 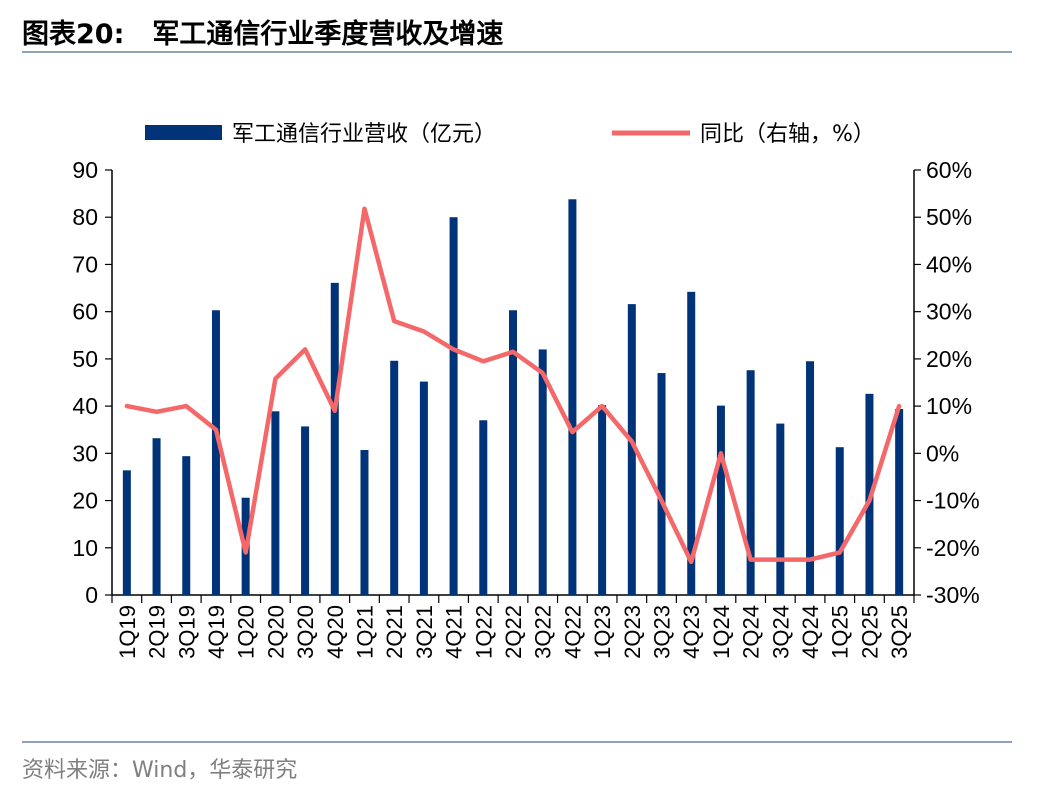 What do you see at coordinates (662, 632) in the screenshot?
I see `x-tick-label: 3Q23` at bounding box center [662, 632].